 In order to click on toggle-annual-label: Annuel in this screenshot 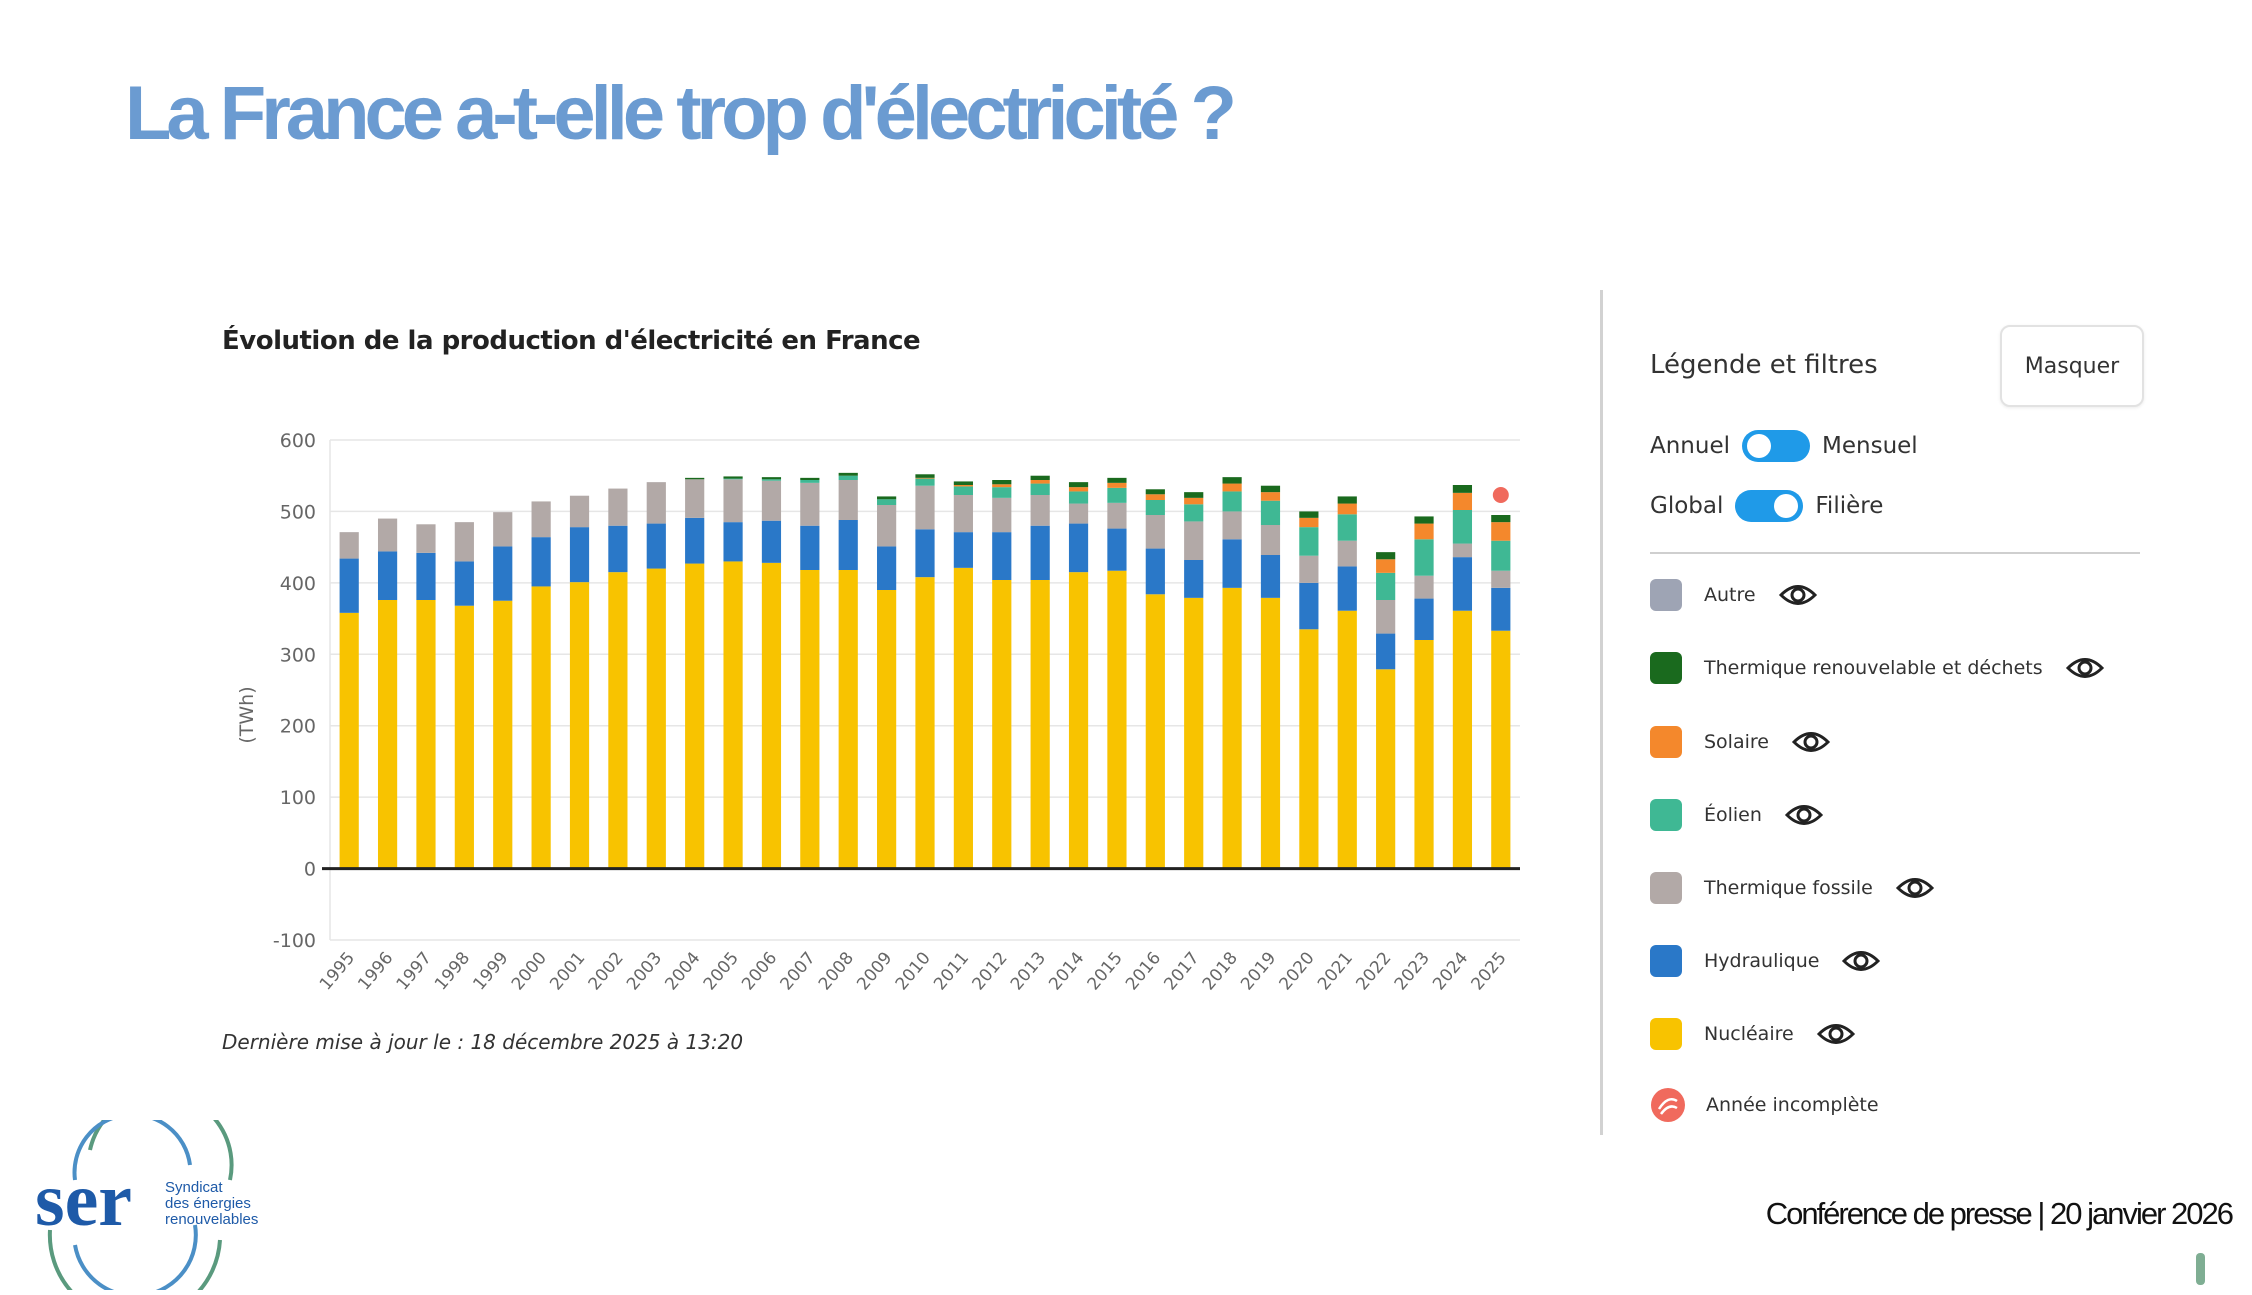, I will do `click(1690, 446)`.